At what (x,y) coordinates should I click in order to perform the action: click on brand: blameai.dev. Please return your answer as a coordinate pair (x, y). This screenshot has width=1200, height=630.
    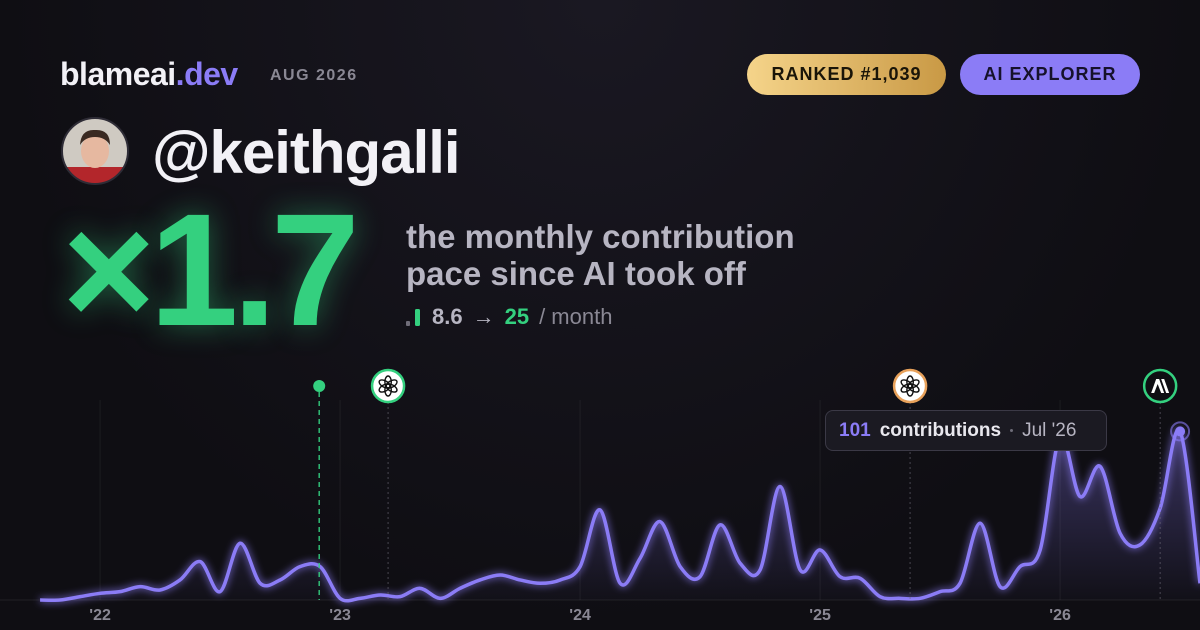
    Looking at the image, I should click on (149, 74).